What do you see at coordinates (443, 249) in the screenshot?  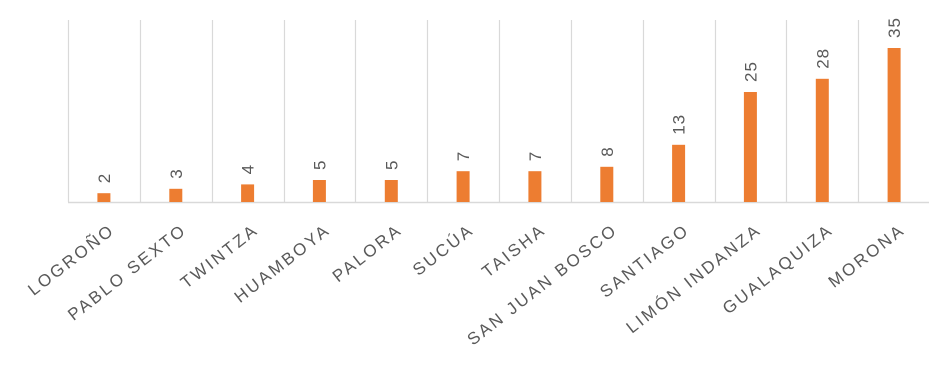 I see `x-tick-label-5: SUCÚA` at bounding box center [443, 249].